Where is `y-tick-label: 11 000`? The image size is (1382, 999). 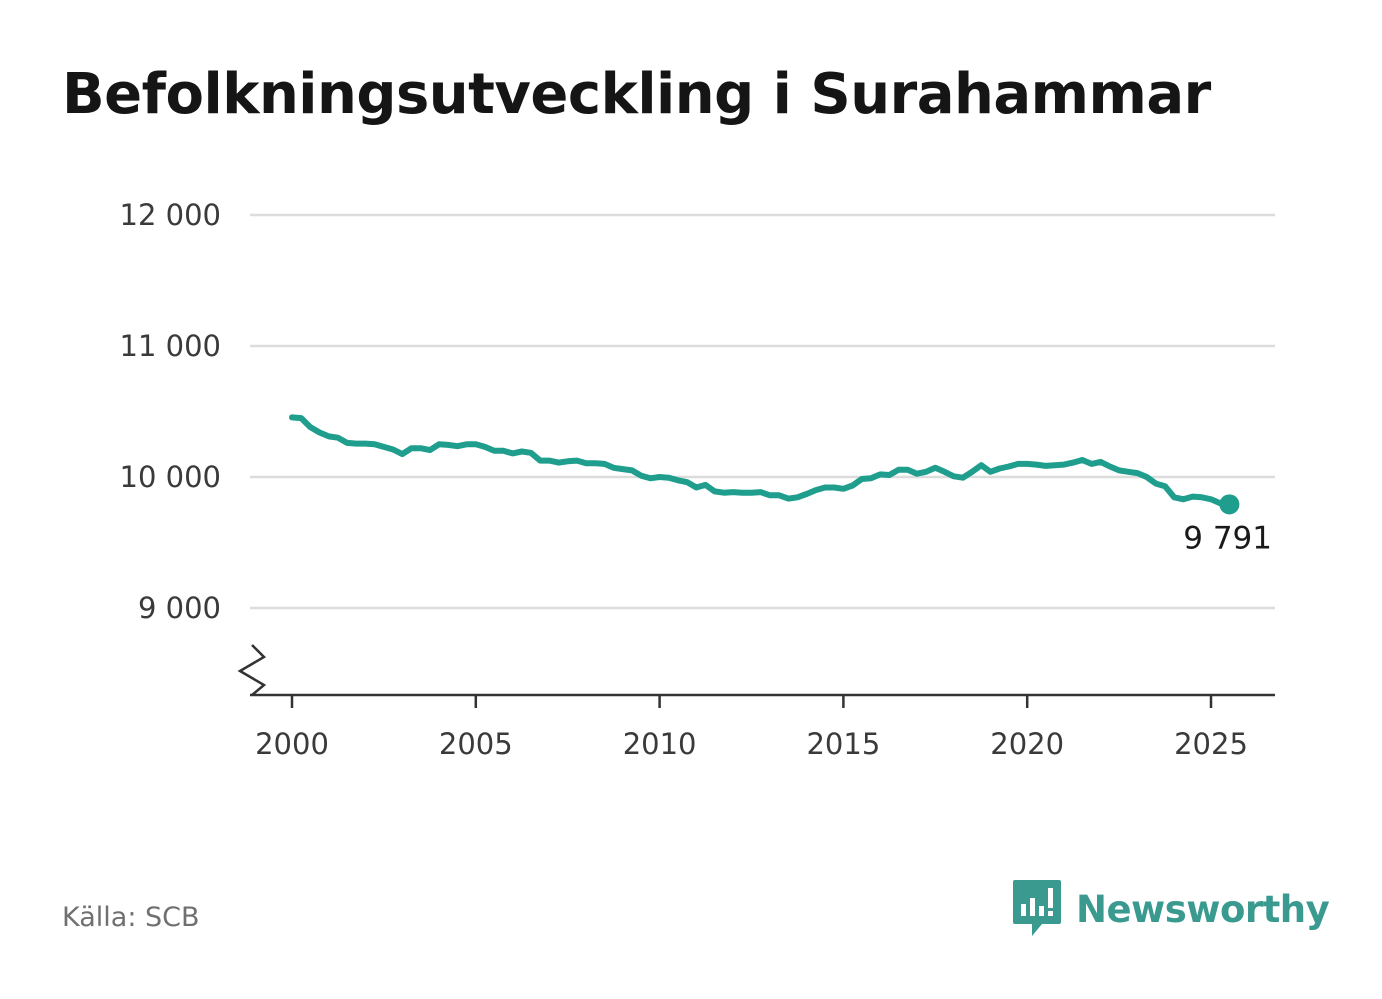
y-tick-label: 11 000 is located at coordinates (170, 346).